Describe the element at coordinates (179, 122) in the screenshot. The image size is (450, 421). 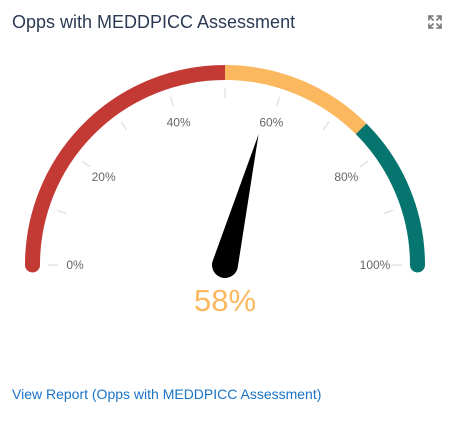
I see `gauge-tick-label: 40%` at that location.